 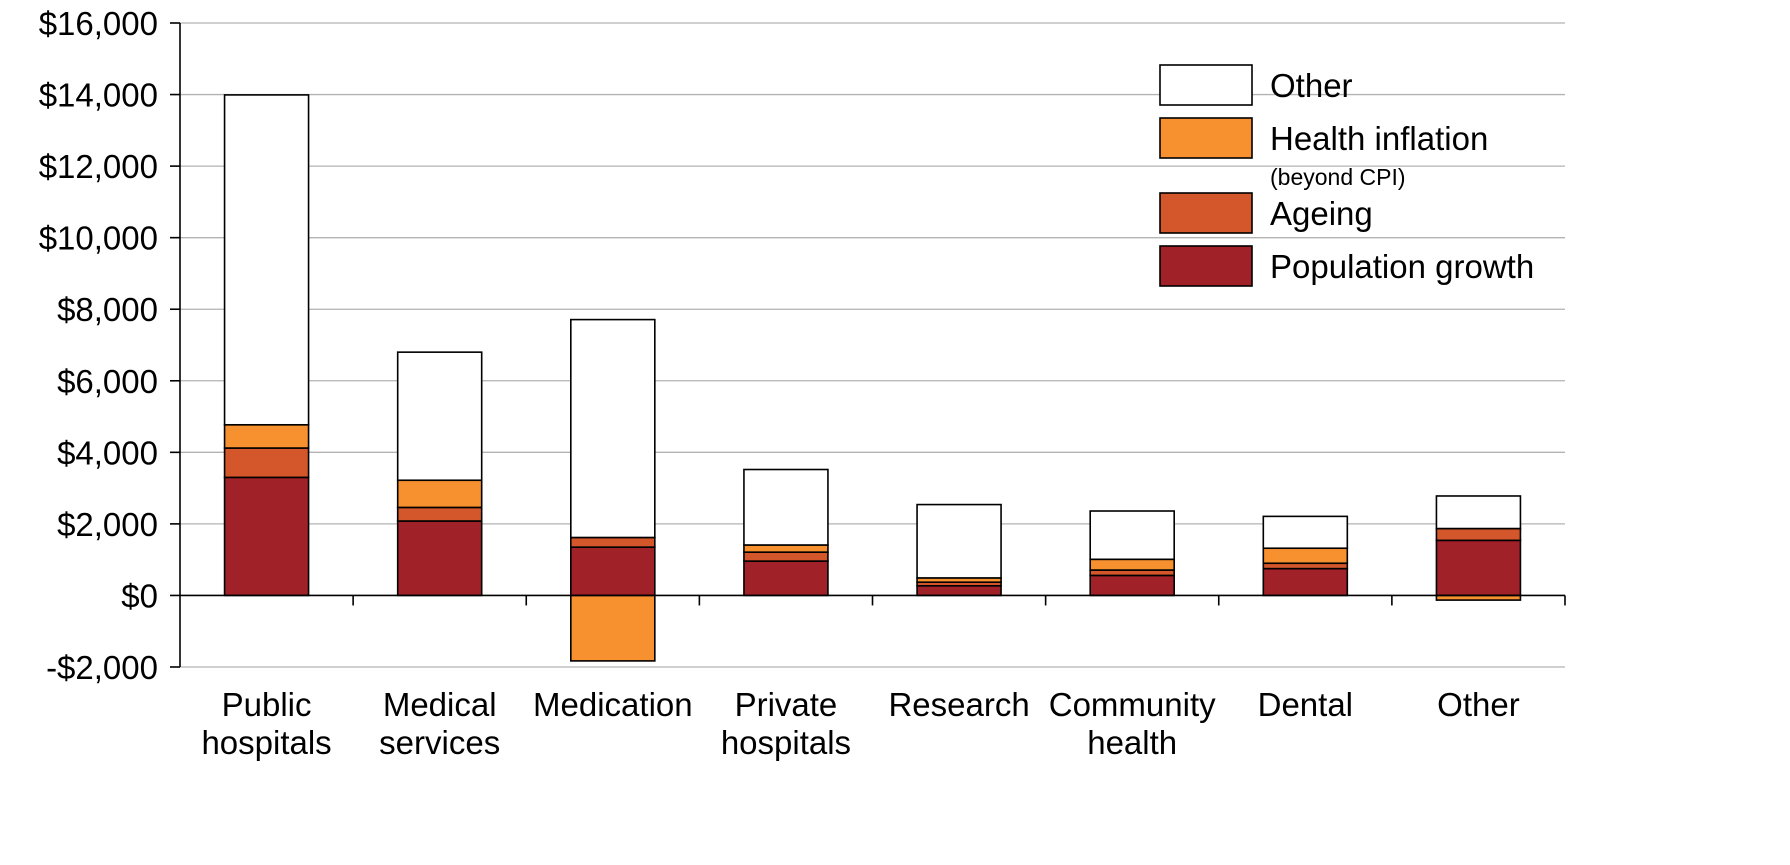 I want to click on y-tick-label: $12,000, so click(x=98, y=166).